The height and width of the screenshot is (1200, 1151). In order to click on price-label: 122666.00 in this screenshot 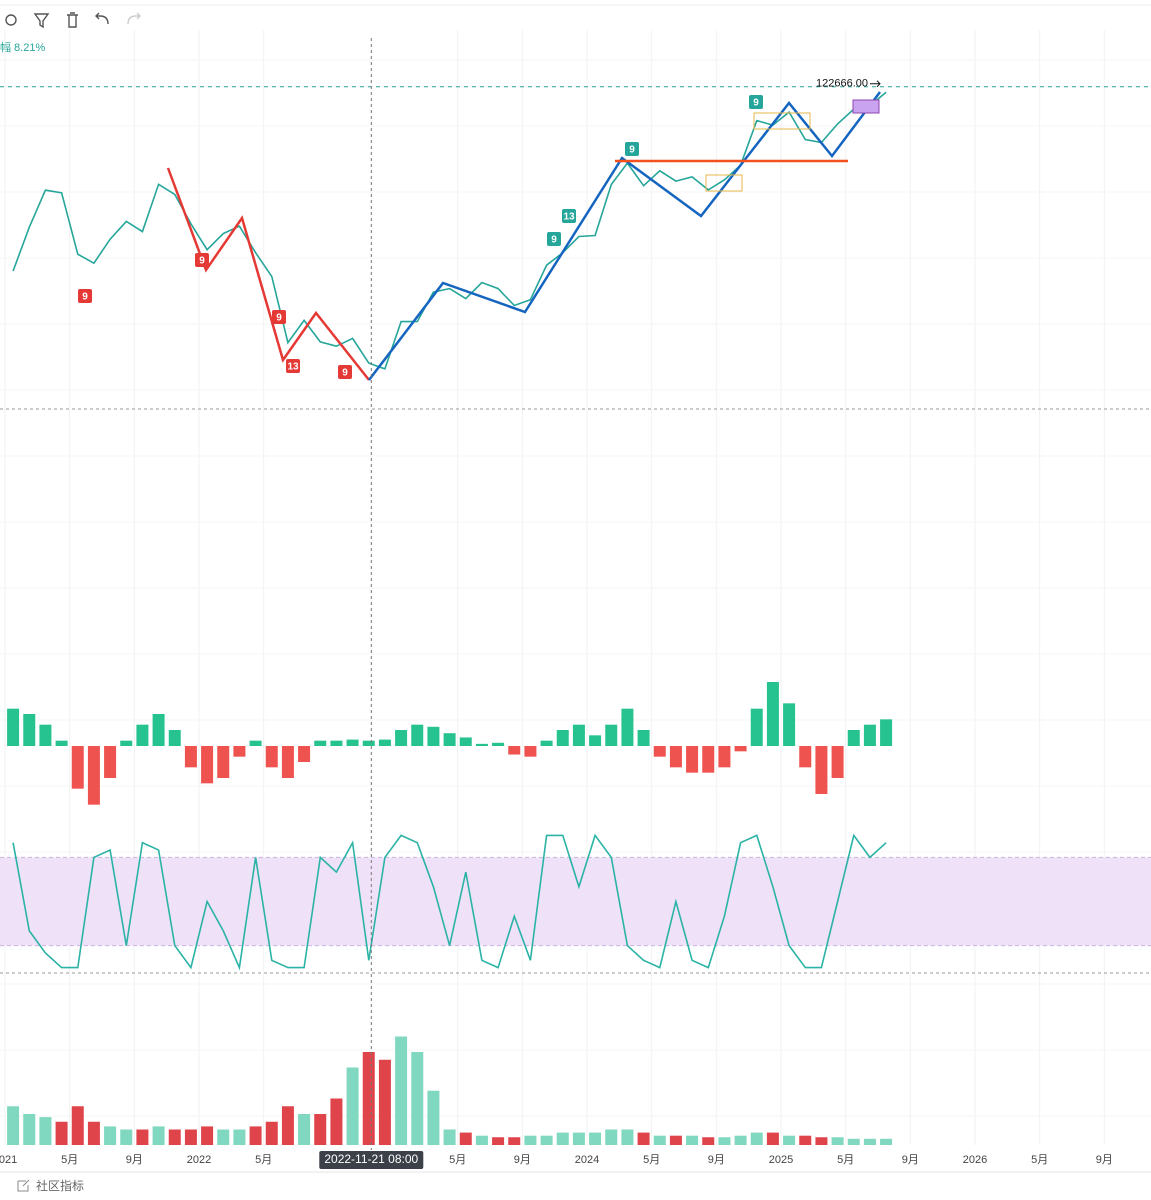, I will do `click(842, 84)`.